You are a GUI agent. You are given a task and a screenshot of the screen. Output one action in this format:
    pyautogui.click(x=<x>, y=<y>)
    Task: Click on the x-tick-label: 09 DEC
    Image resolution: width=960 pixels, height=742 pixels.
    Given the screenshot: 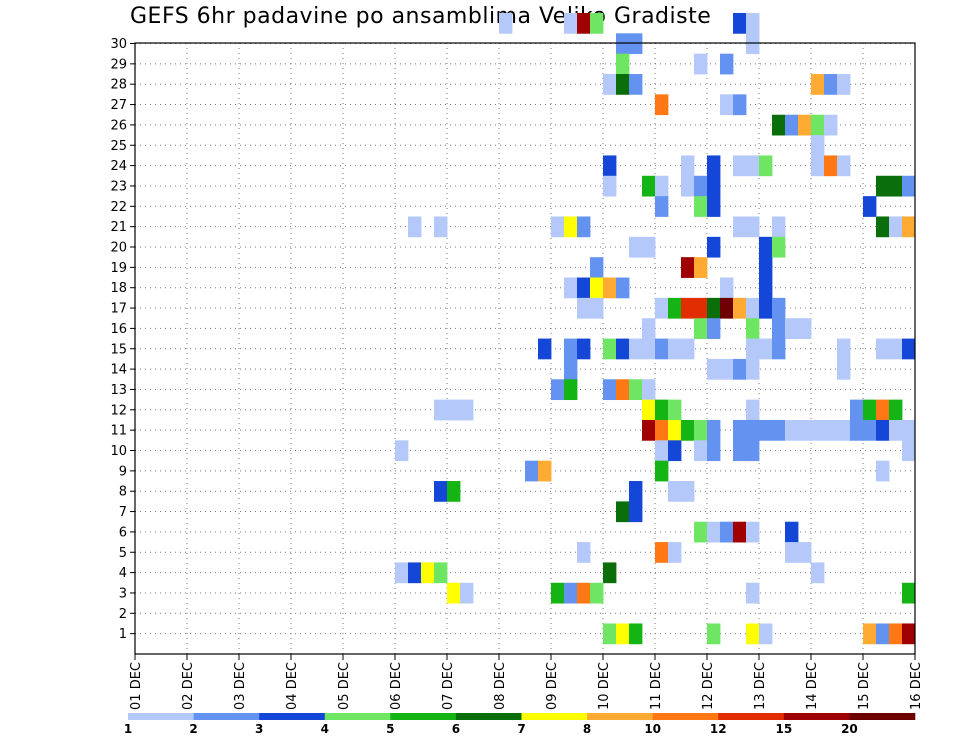 What is the action you would take?
    pyautogui.click(x=552, y=686)
    